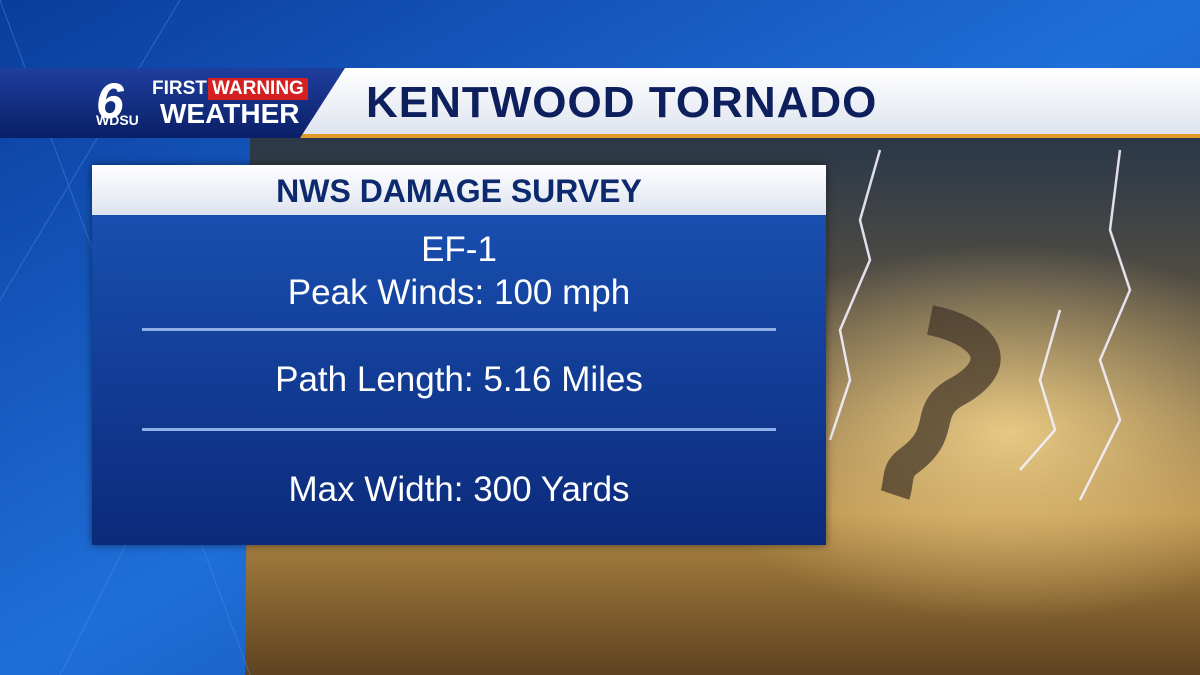 This screenshot has width=1200, height=675. Describe the element at coordinates (110, 101) in the screenshot. I see `logo-number: 6` at that location.